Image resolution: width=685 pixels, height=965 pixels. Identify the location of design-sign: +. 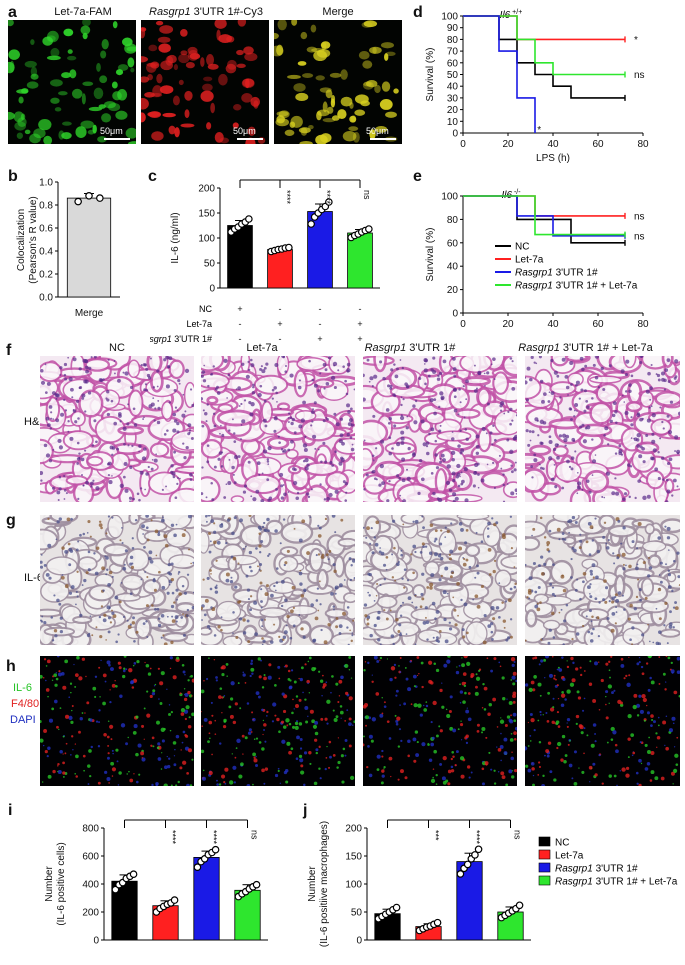
(239, 309).